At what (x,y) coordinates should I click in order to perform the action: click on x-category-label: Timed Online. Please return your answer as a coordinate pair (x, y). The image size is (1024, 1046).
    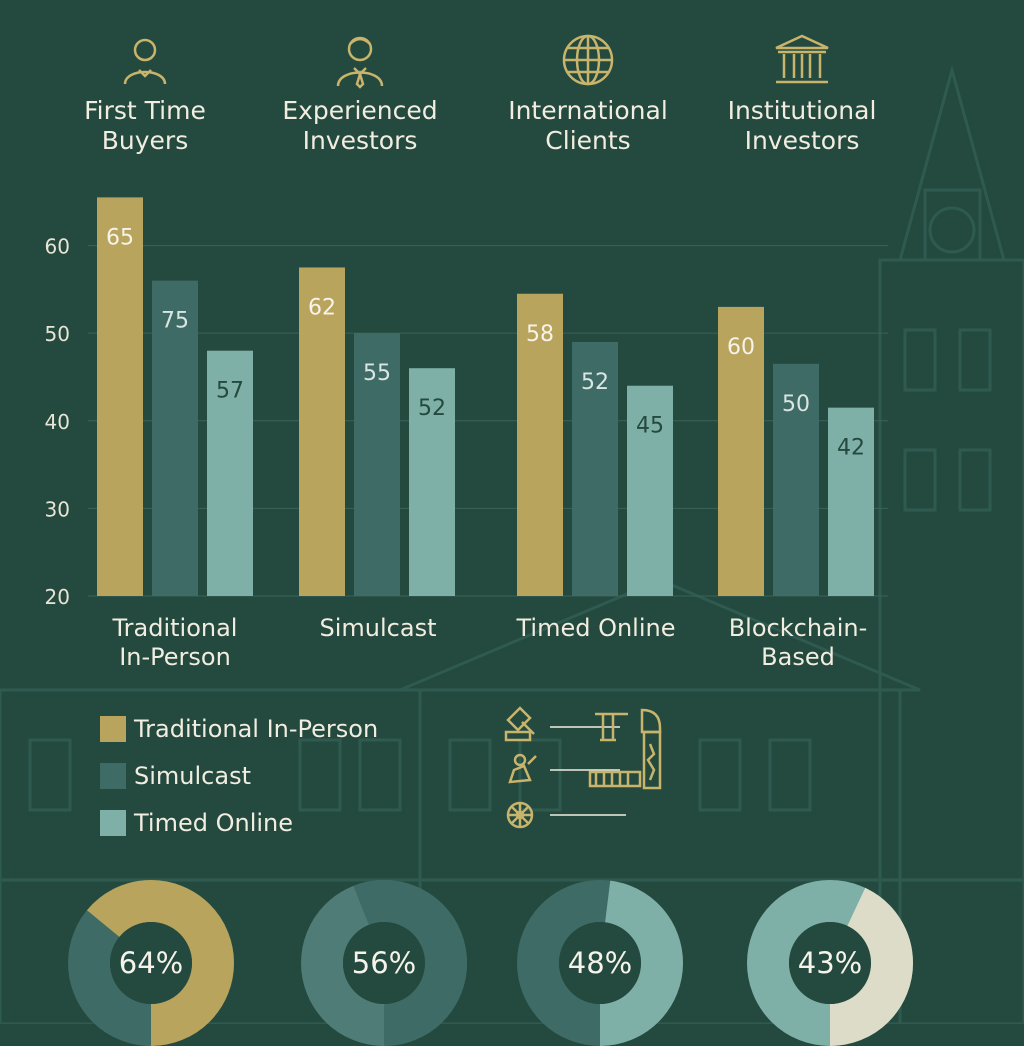
    Looking at the image, I should click on (596, 628).